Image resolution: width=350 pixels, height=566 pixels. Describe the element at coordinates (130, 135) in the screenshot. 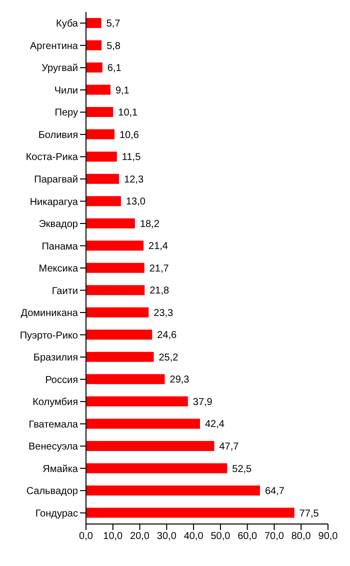

I see `data-label: 10,6` at that location.